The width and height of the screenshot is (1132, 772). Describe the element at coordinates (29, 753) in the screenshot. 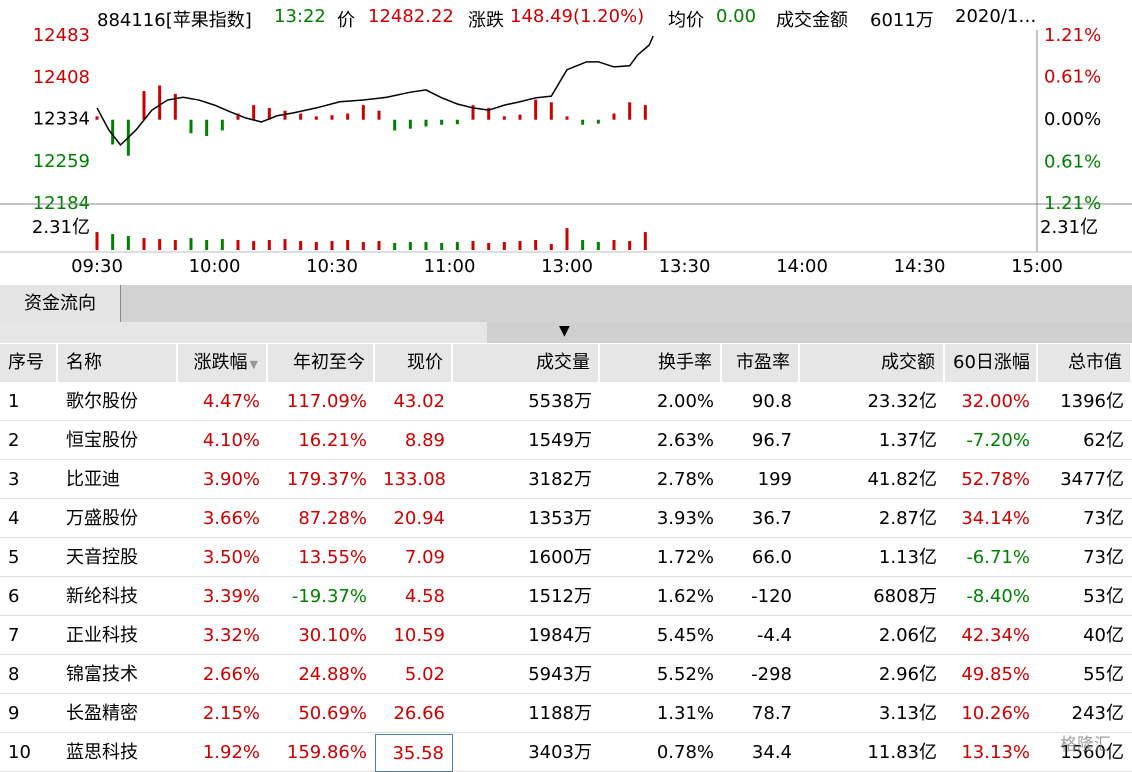

I see `table-cell: 10` at that location.